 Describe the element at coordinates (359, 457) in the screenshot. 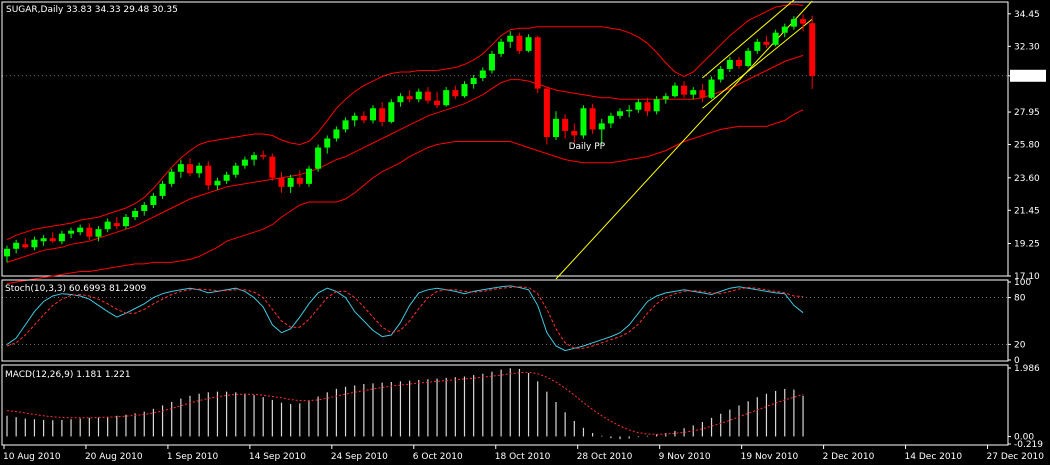

I see `time-tick-label: 24 Sep 2010` at that location.